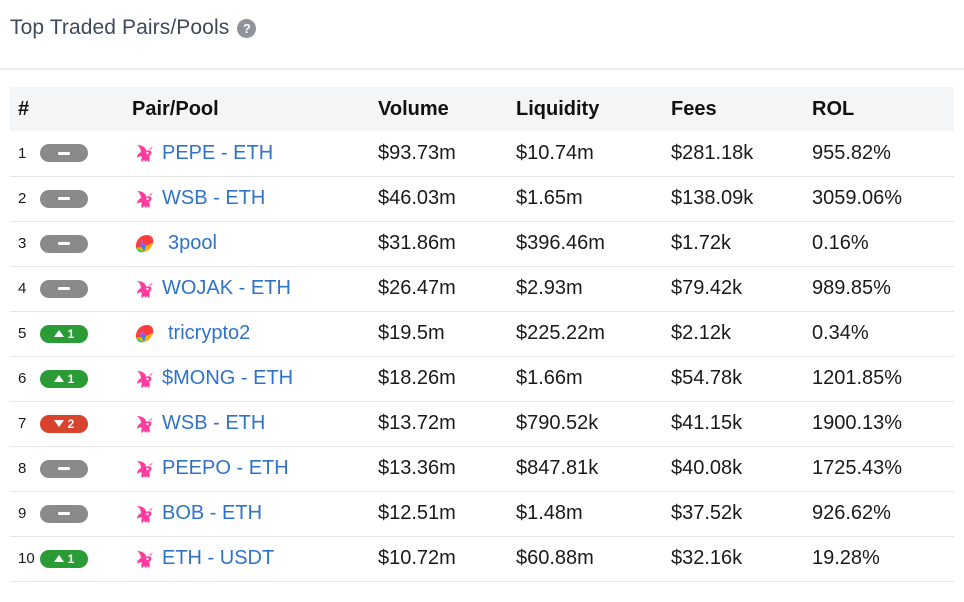 The width and height of the screenshot is (964, 602). What do you see at coordinates (22, 423) in the screenshot?
I see `rank-number: 7` at bounding box center [22, 423].